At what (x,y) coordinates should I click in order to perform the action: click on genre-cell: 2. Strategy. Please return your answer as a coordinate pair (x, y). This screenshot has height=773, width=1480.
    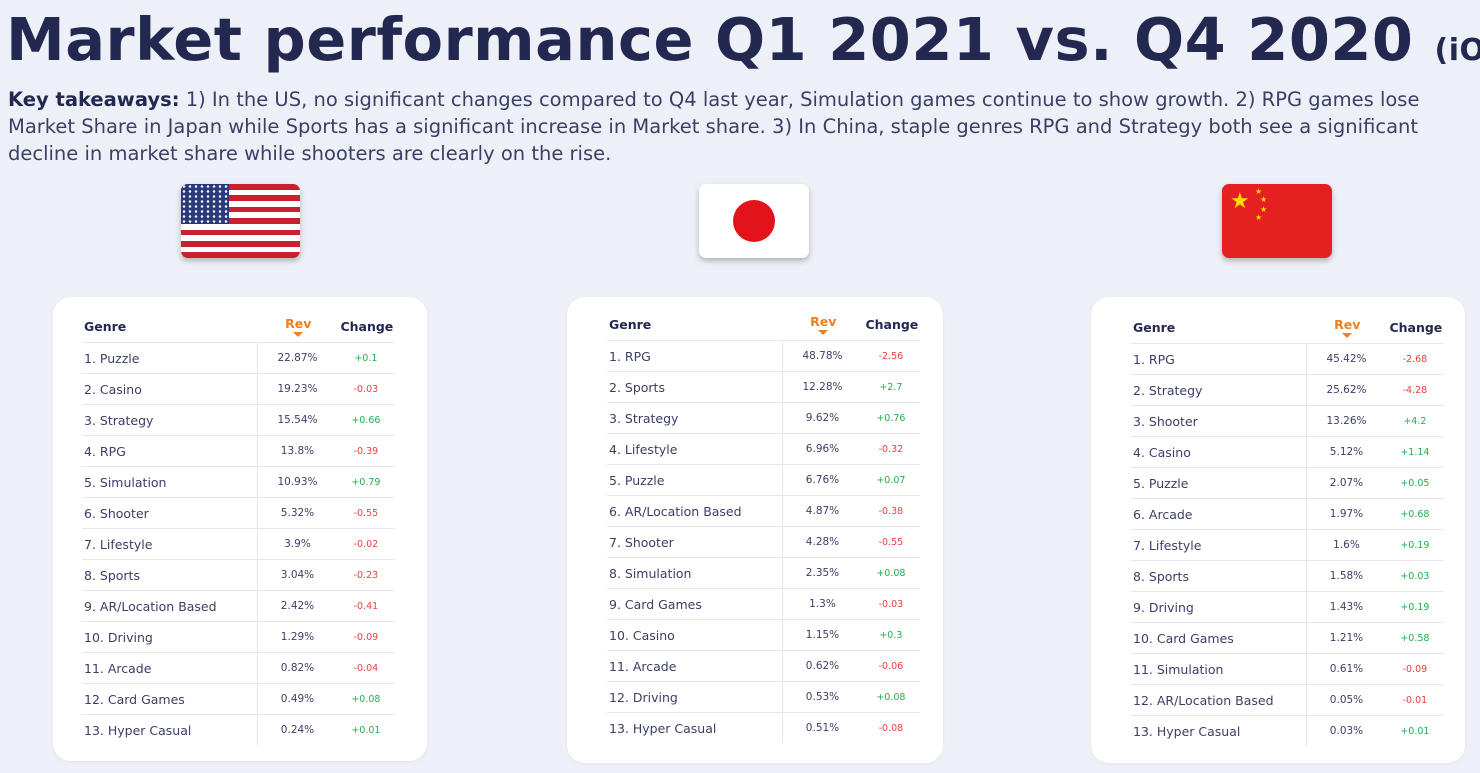
    Looking at the image, I should click on (1219, 390).